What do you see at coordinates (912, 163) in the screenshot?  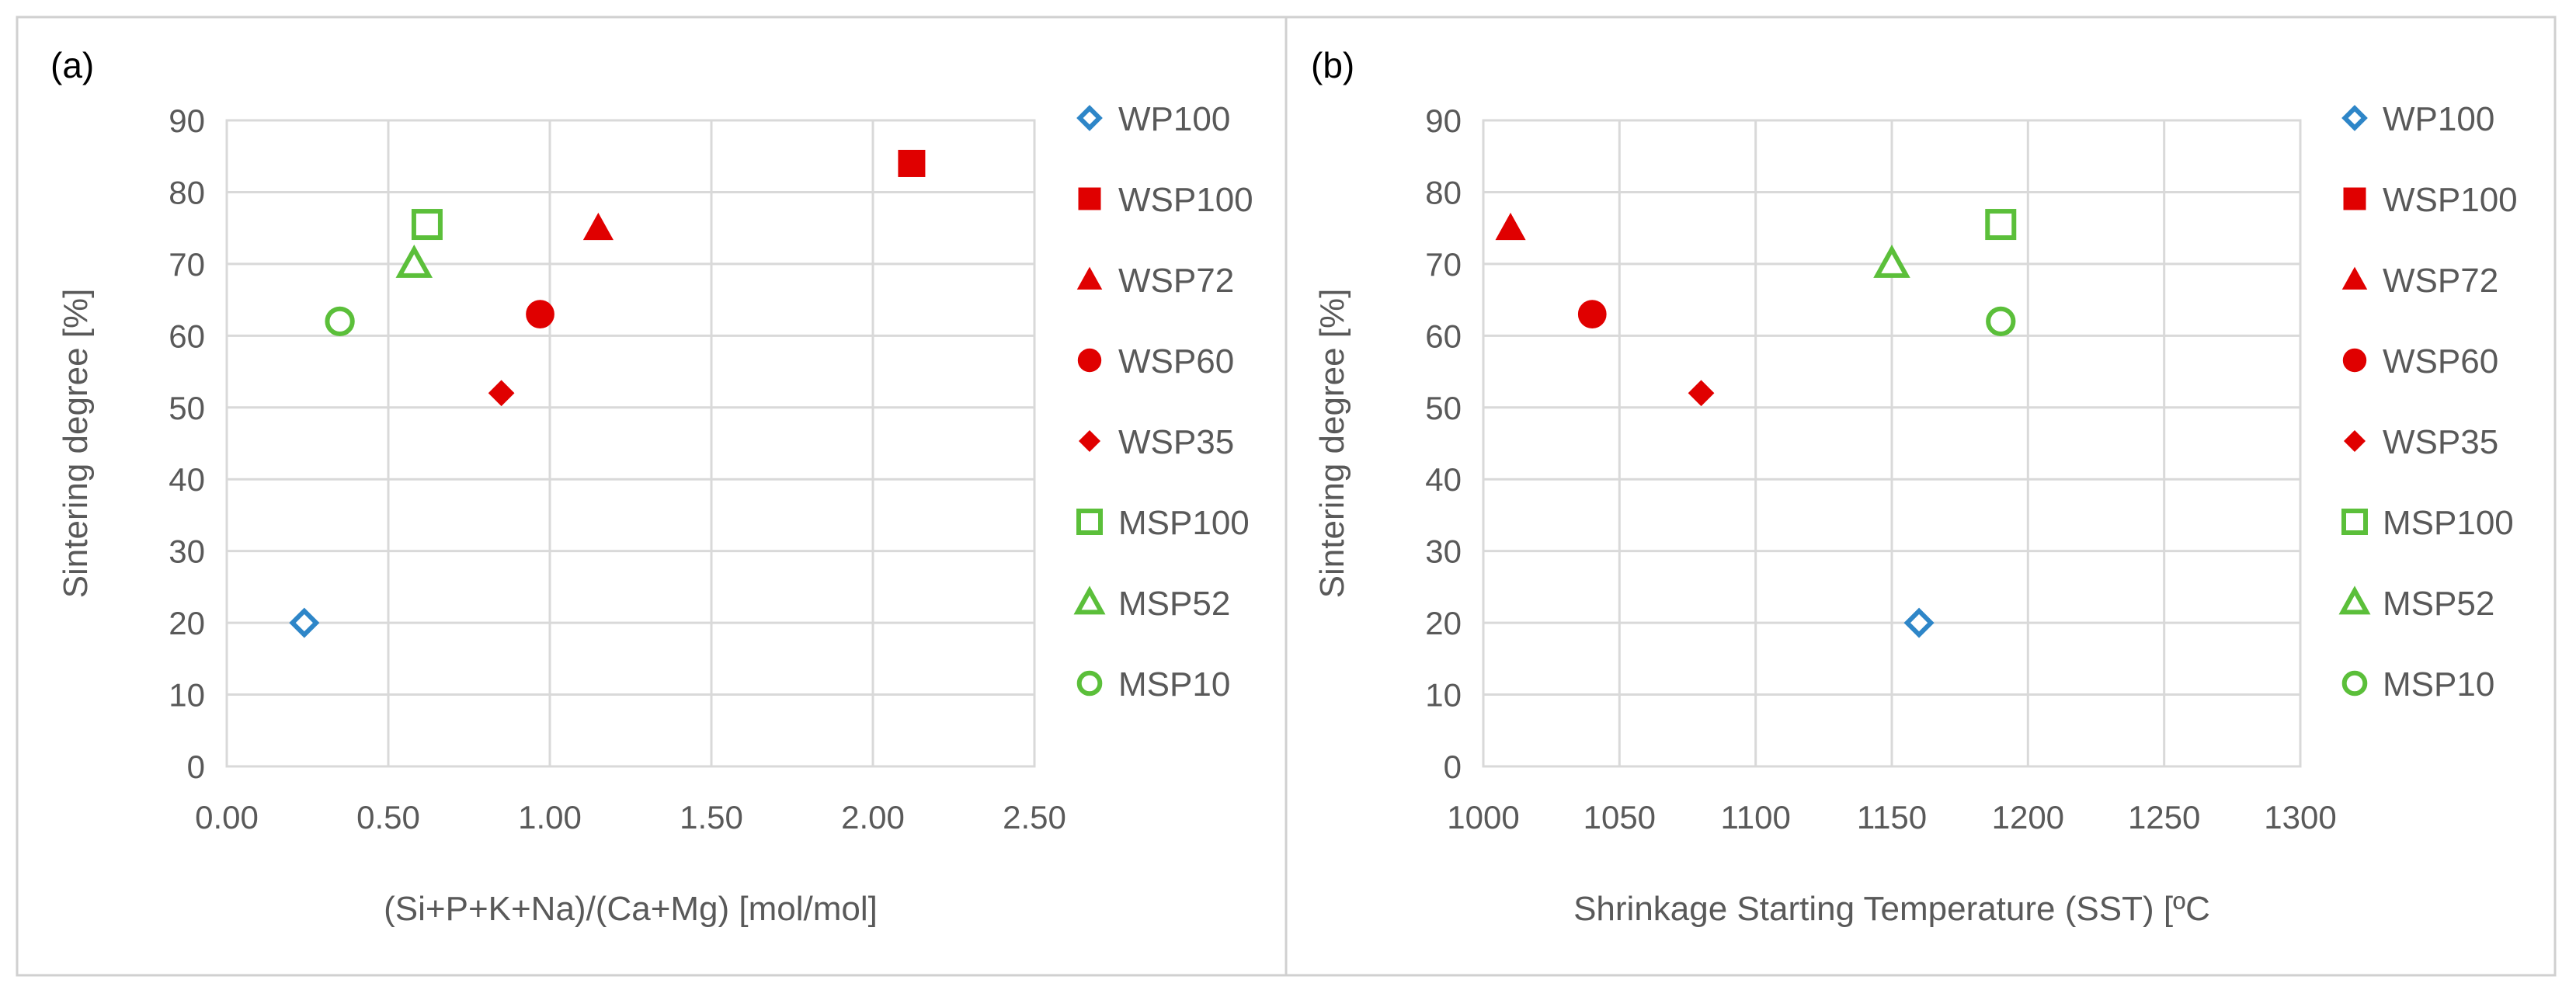 I see `data-point-wsp100` at bounding box center [912, 163].